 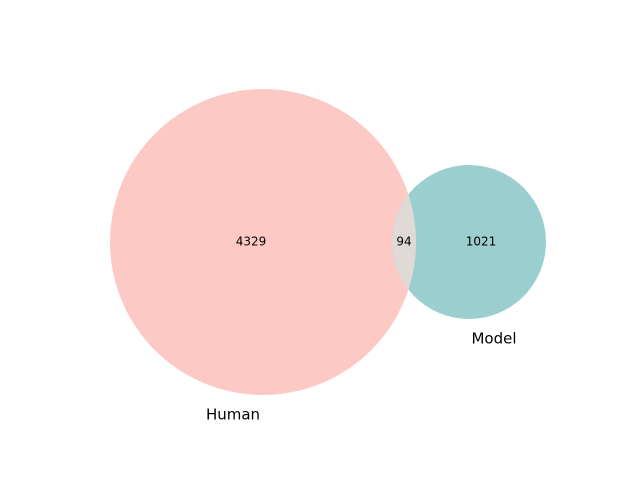 I want to click on human-set-label: Human, so click(x=233, y=415).